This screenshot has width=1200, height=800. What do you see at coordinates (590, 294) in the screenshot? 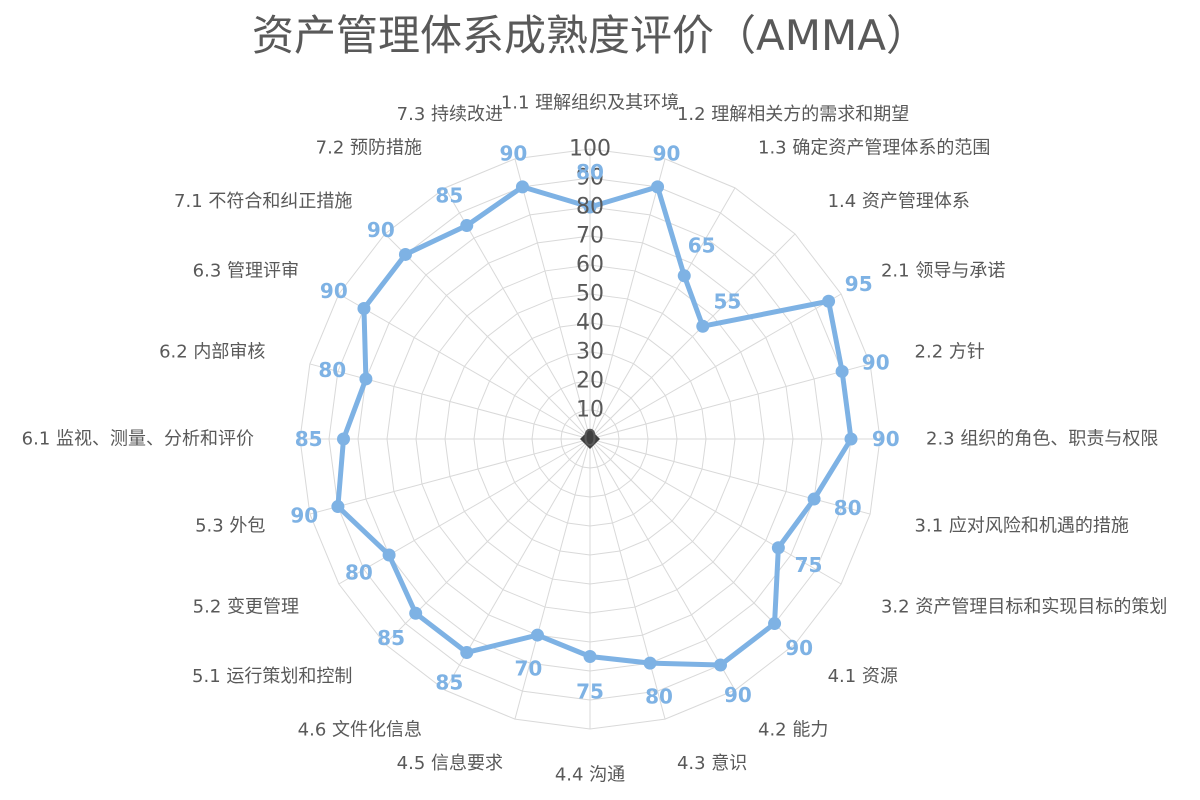
I see `radial-tick-label: 50` at bounding box center [590, 294].